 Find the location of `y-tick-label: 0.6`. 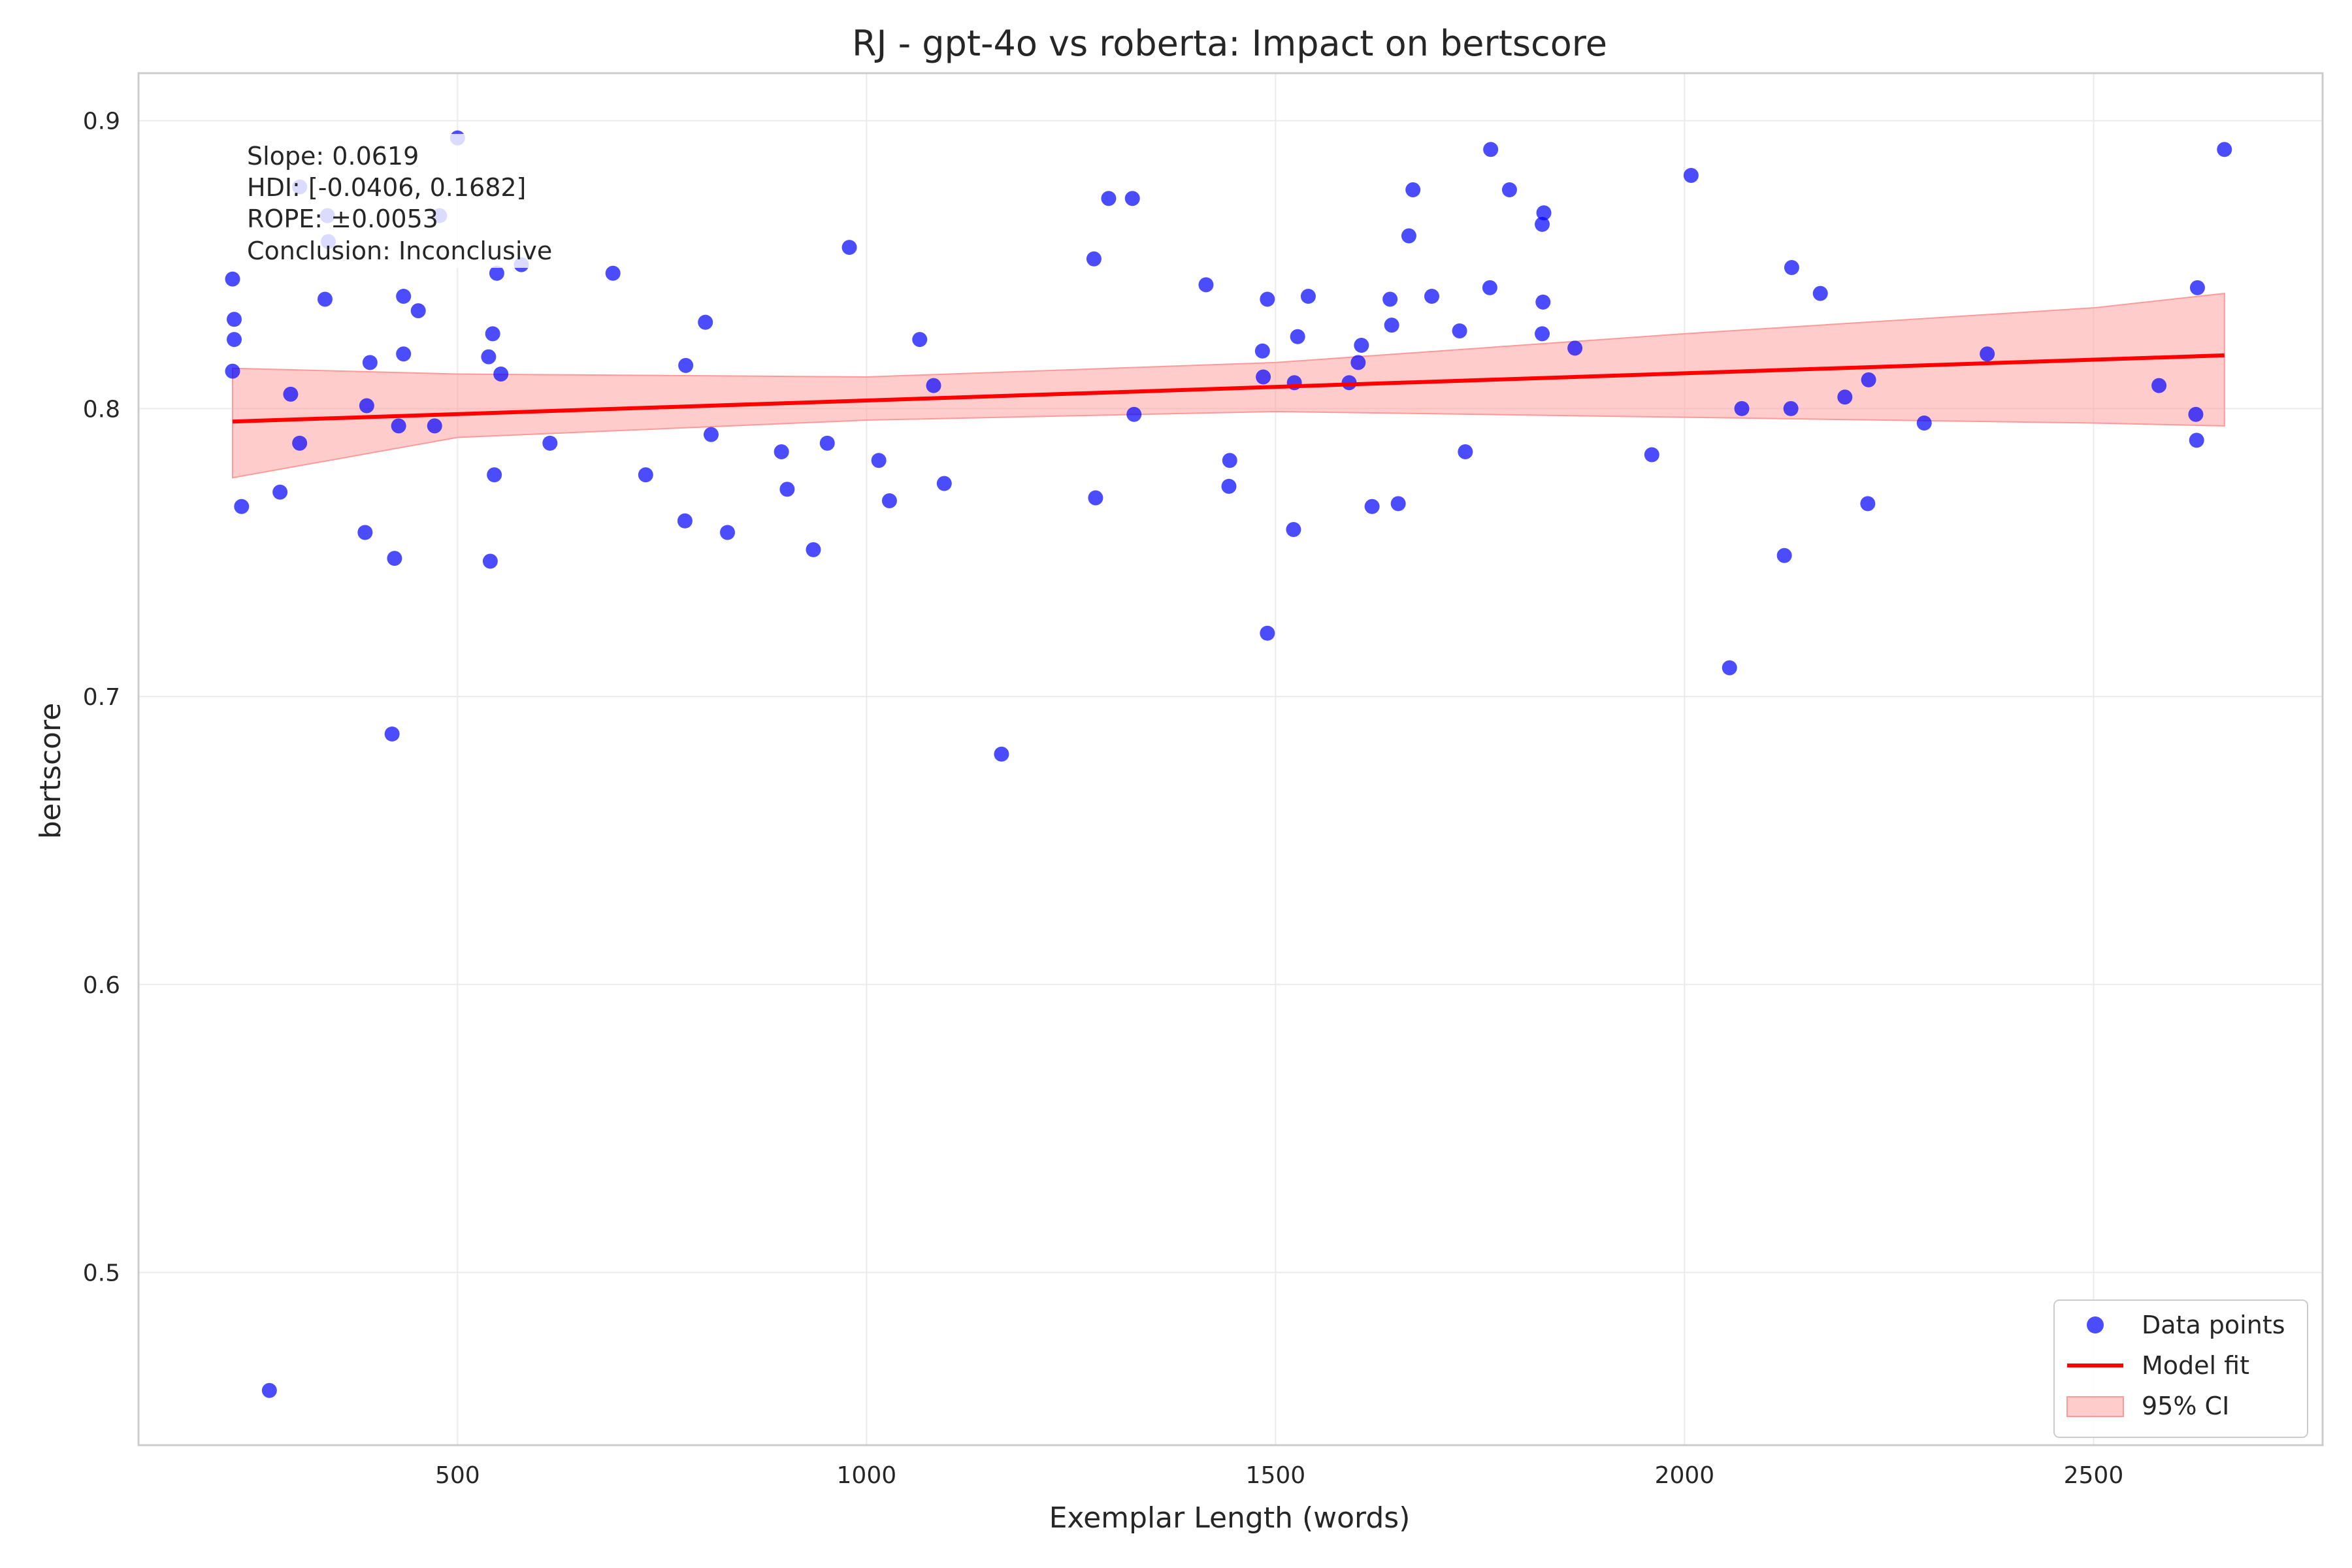

y-tick-label: 0.6 is located at coordinates (101, 985).